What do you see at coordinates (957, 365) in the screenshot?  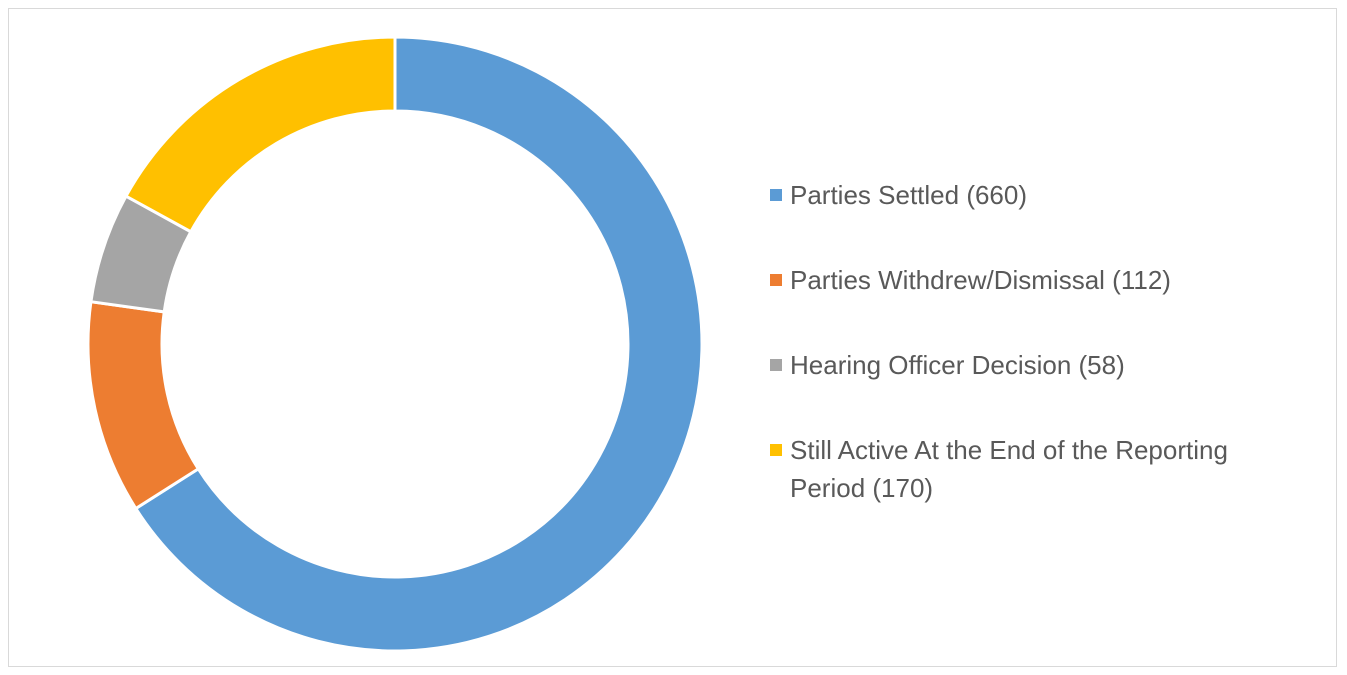 I see `legend-label: Hearing Officer Decision (58)` at bounding box center [957, 365].